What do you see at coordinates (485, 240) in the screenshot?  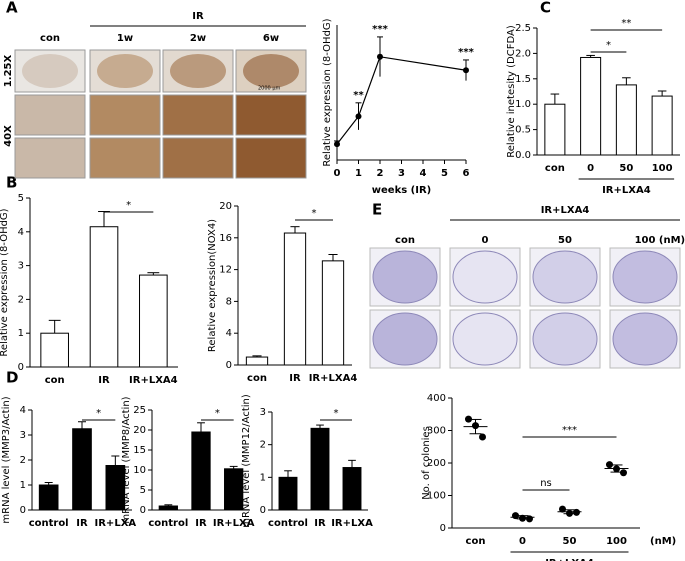 I see `column-label: 0` at bounding box center [485, 240].